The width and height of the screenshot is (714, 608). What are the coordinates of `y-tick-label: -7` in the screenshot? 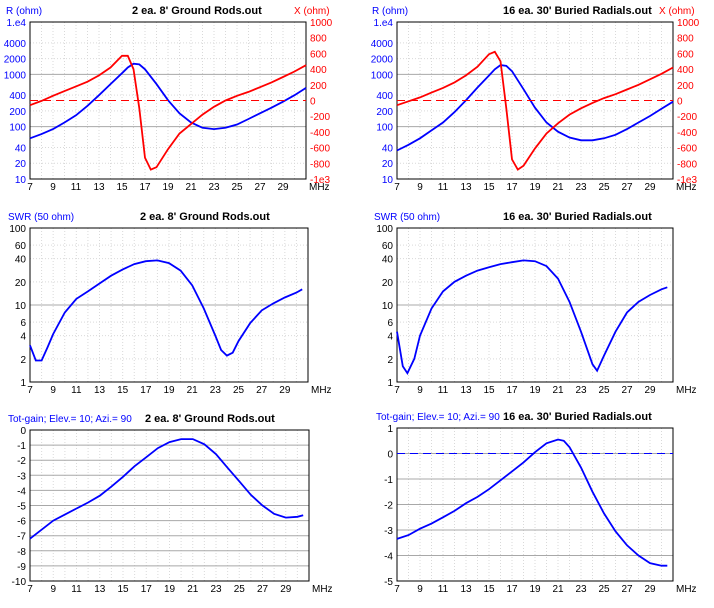 It's located at (21, 537).